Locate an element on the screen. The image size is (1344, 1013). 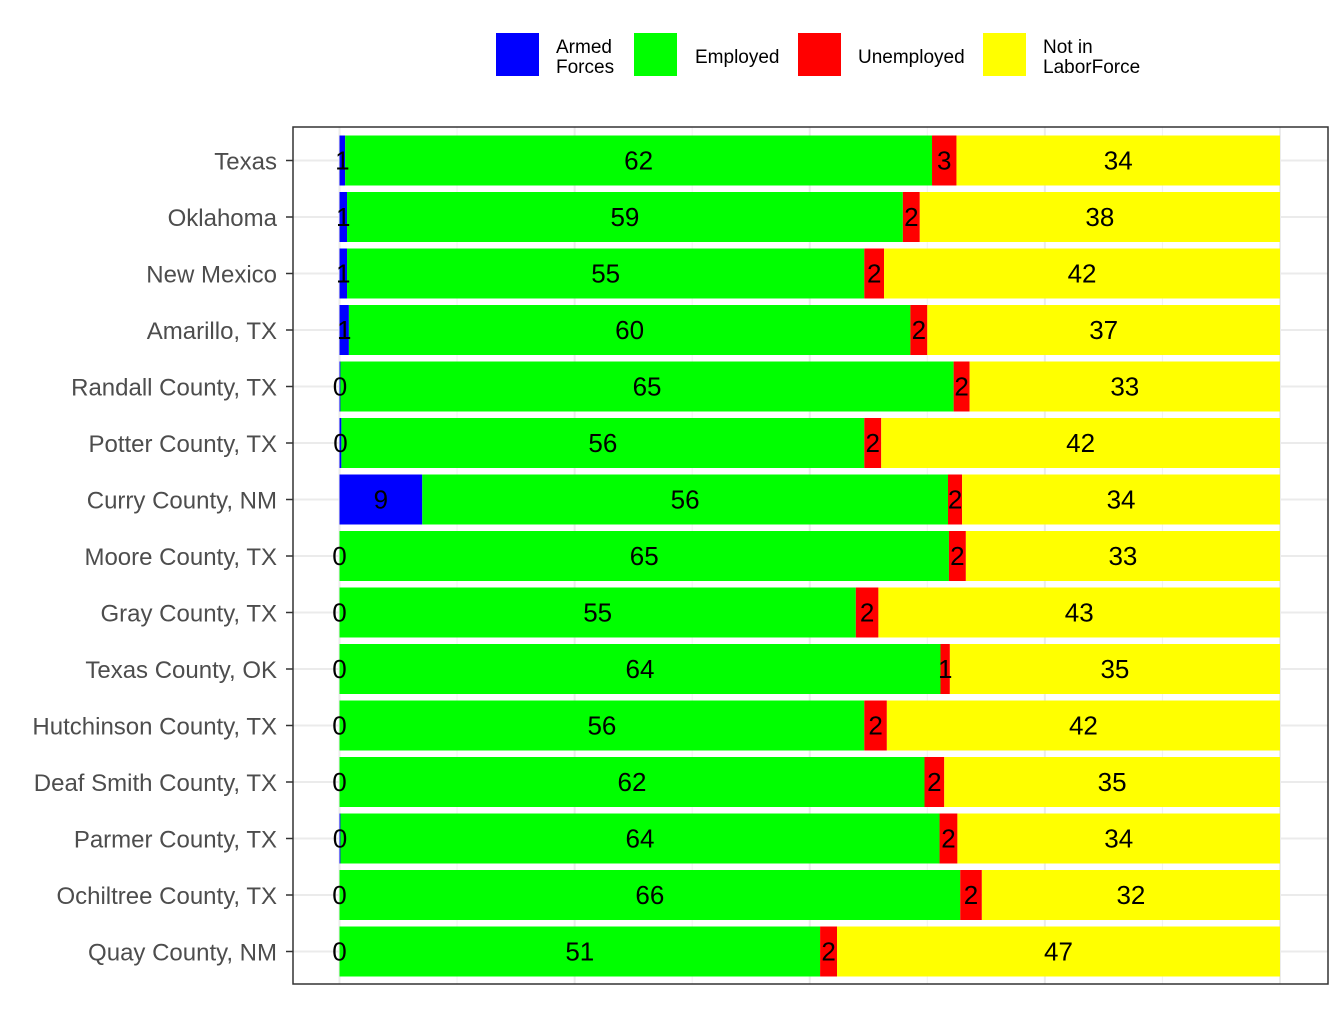
legend-label-armed-forces: Armed Forces is located at coordinates (585, 57).